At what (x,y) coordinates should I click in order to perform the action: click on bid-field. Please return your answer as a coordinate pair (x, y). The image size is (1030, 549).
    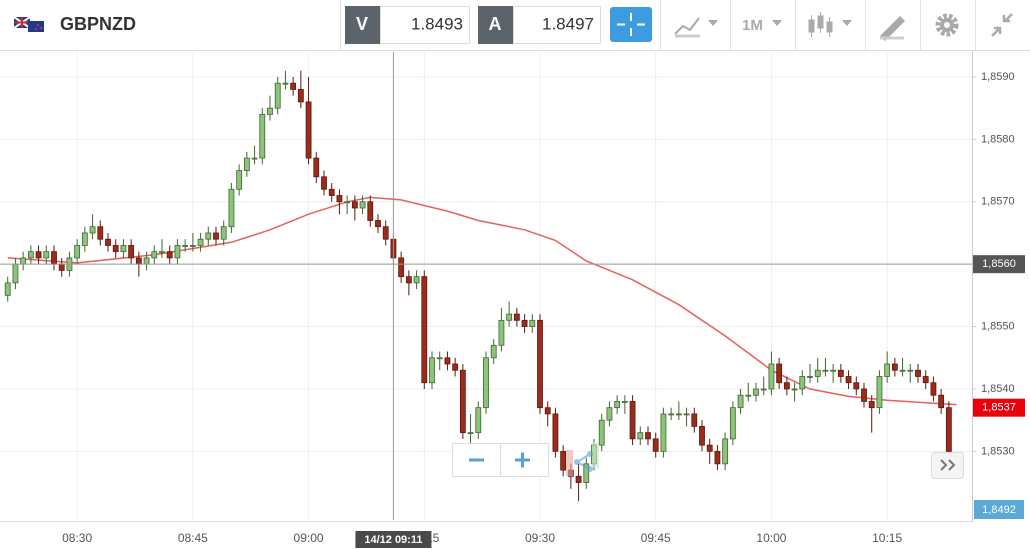
    Looking at the image, I should click on (425, 25).